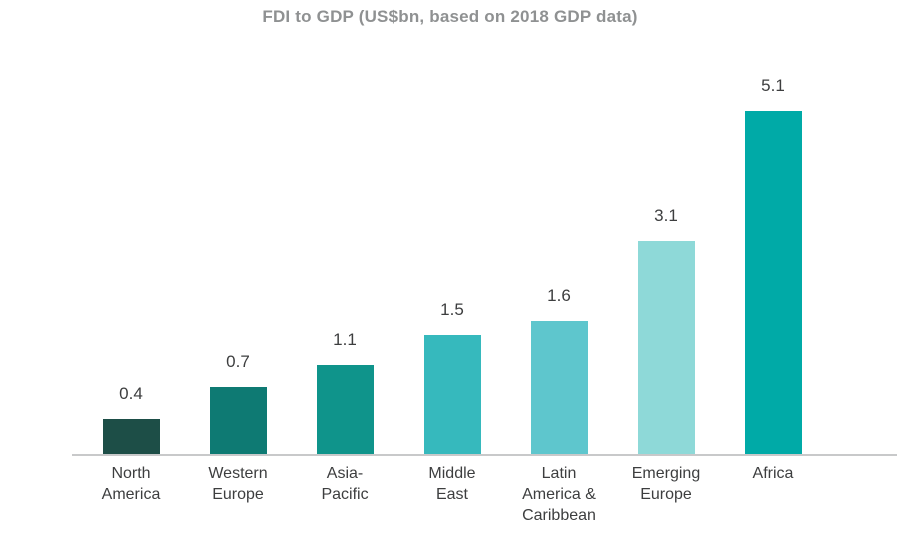  I want to click on bar-column: 1.5, so click(452, 377).